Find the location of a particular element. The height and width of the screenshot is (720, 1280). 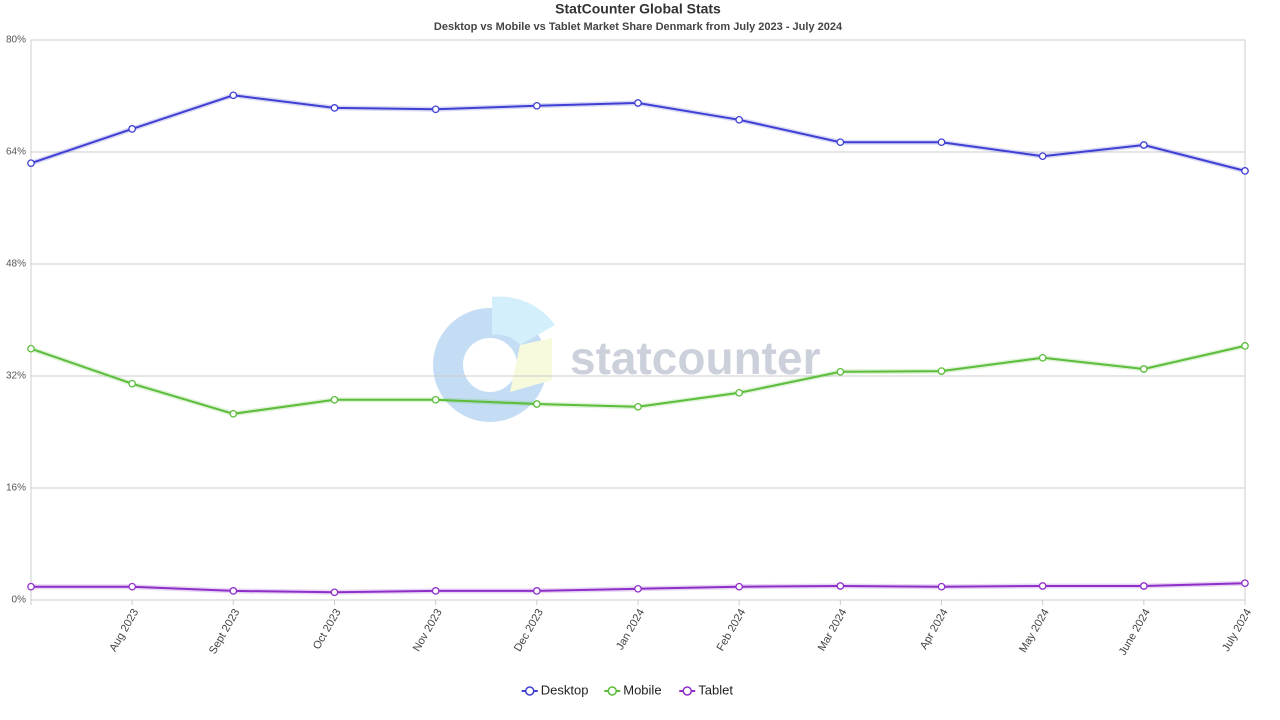

x-tick-label: Oct 2023 is located at coordinates (327, 629).